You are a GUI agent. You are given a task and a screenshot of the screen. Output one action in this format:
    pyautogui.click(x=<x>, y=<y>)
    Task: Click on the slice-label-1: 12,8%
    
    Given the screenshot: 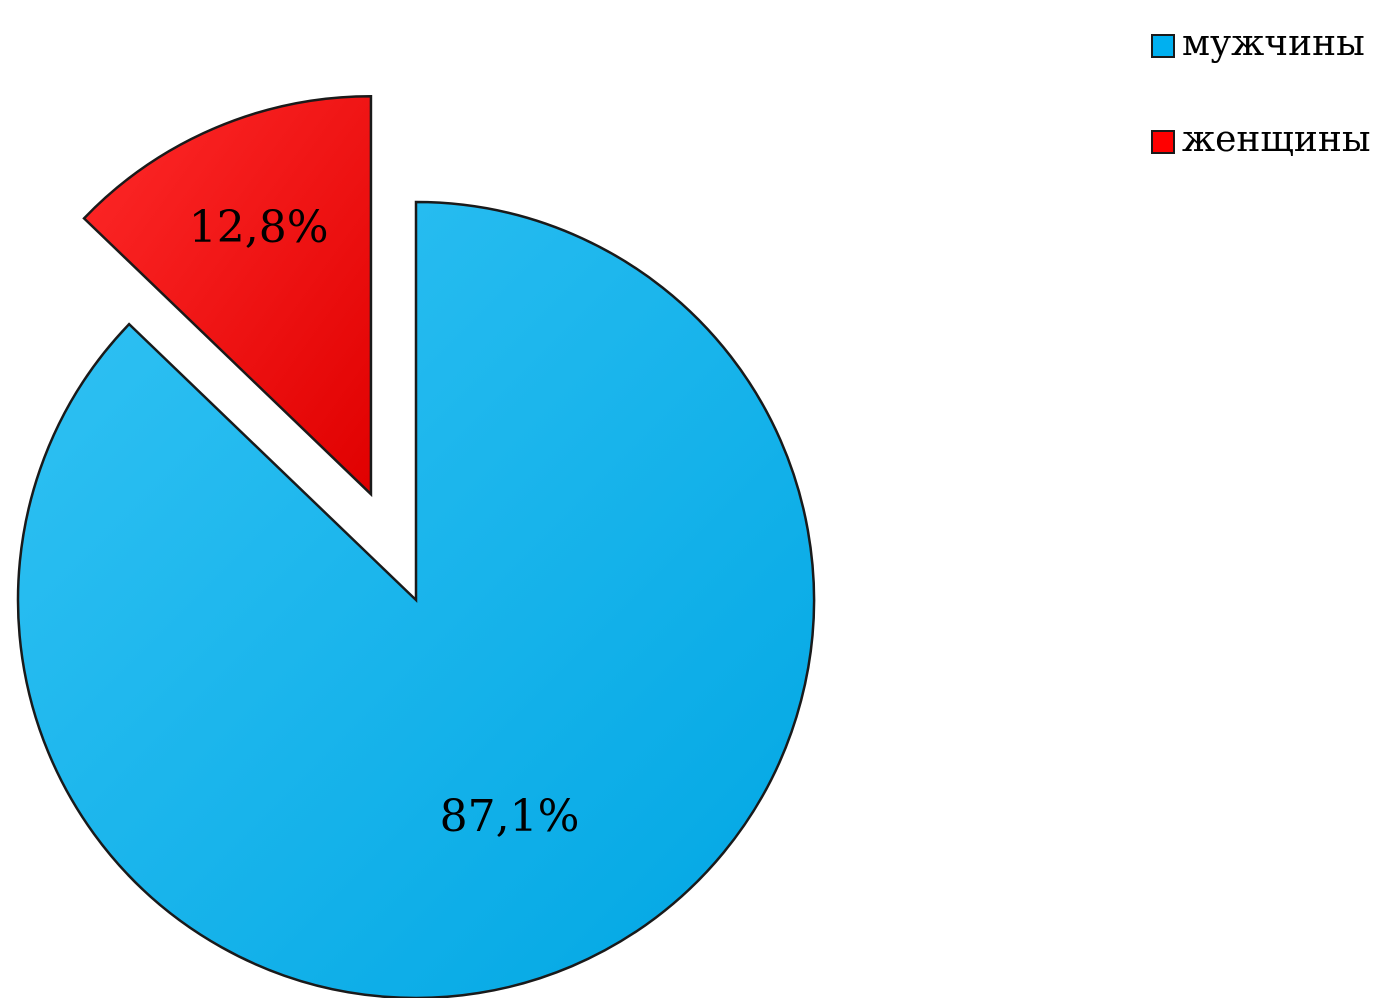 What is the action you would take?
    pyautogui.click(x=259, y=227)
    